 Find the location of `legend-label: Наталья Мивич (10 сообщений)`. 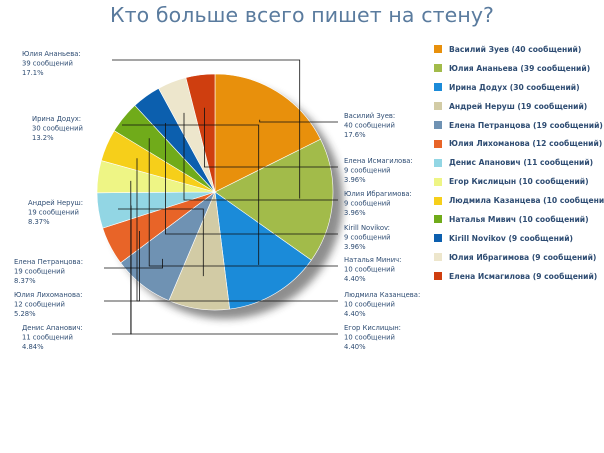

legend-label: Наталья Мивич (10 сообщений) is located at coordinates (519, 219).